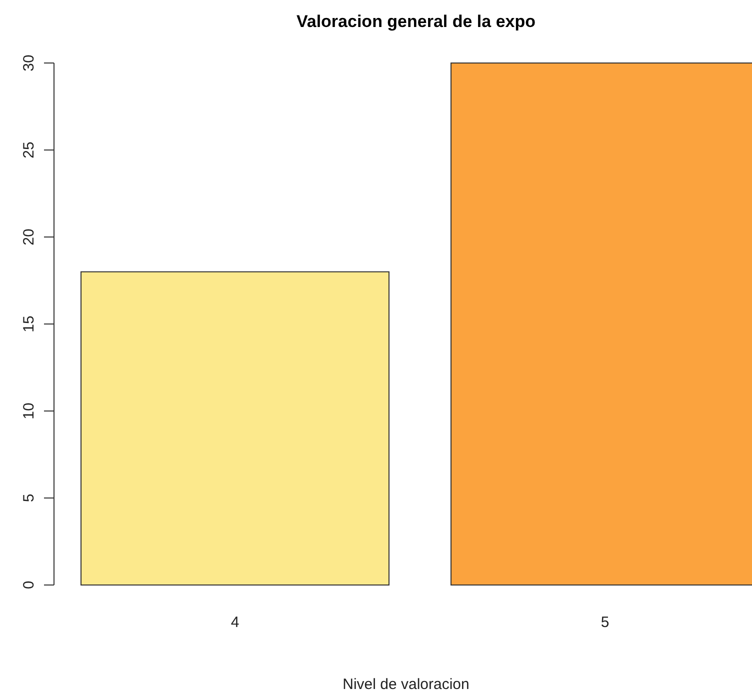 This screenshot has width=752, height=693. Describe the element at coordinates (29, 585) in the screenshot. I see `y-tick-label: 0` at that location.